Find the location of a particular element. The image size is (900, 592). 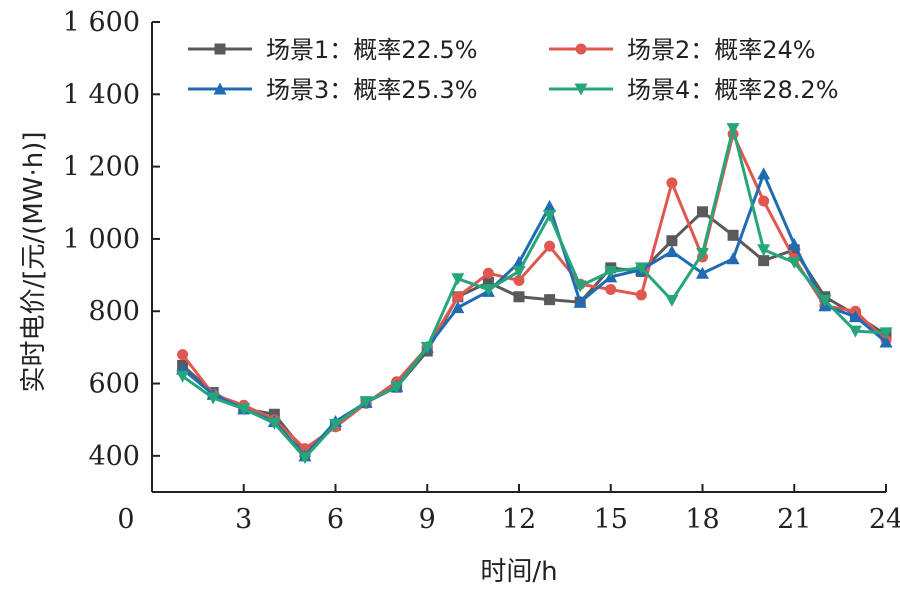

legend-item: 场景4：概率28.2% is located at coordinates (694, 90).